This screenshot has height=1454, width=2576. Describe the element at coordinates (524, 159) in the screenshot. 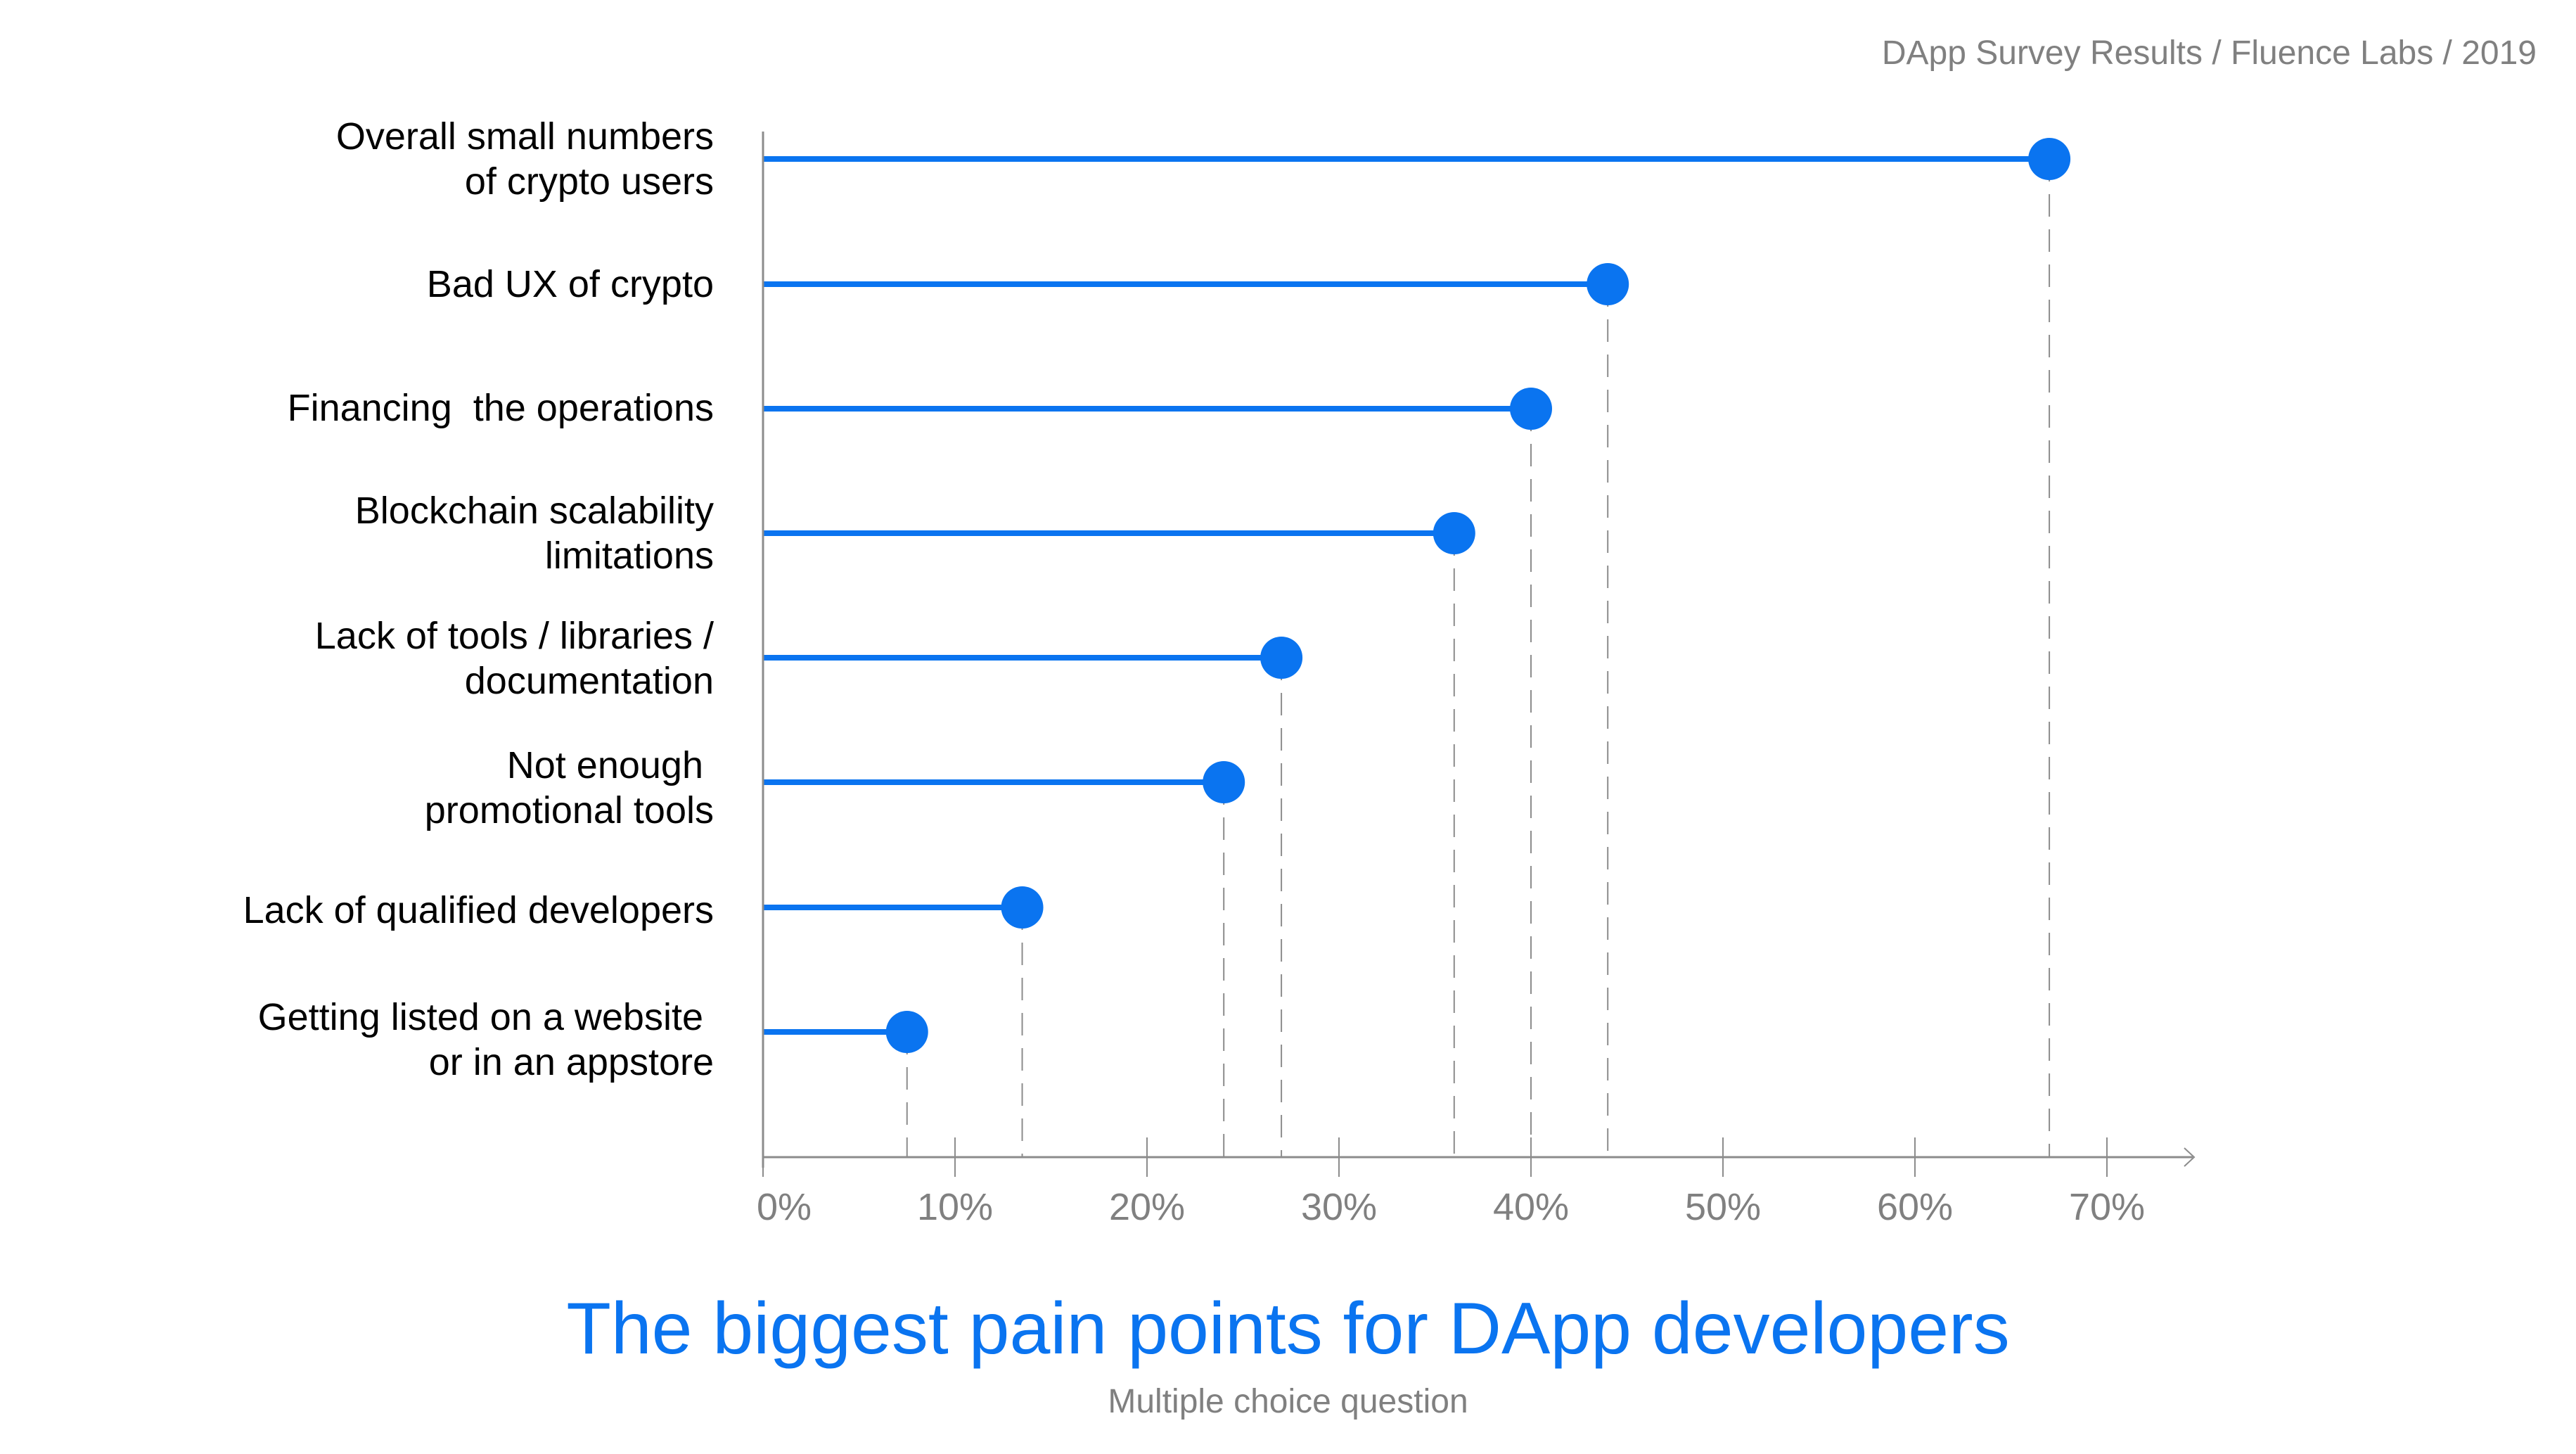

I see `category-label: Overall small numbers of crypto users` at that location.